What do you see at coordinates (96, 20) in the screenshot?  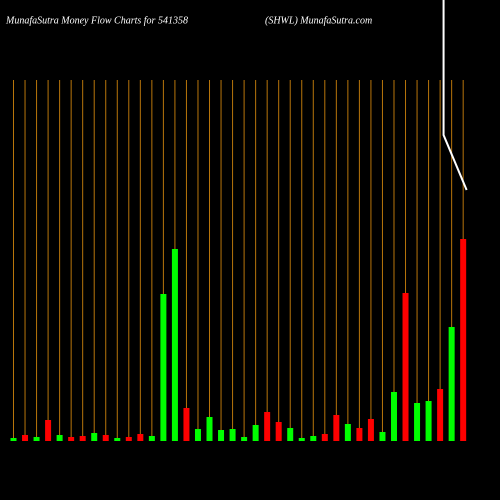 I see `chart-title: MunafaSutra Money Flow Charts for 541358` at bounding box center [96, 20].